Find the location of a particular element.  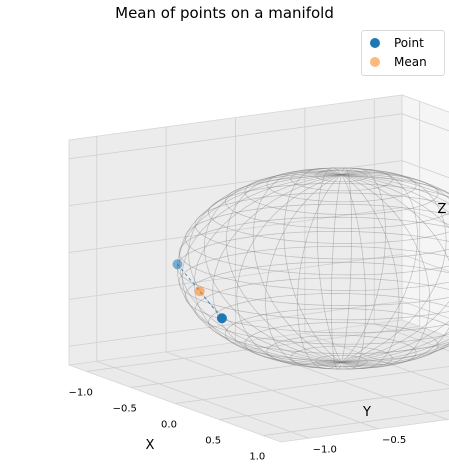

tick-label: 0.0 is located at coordinates (169, 425).